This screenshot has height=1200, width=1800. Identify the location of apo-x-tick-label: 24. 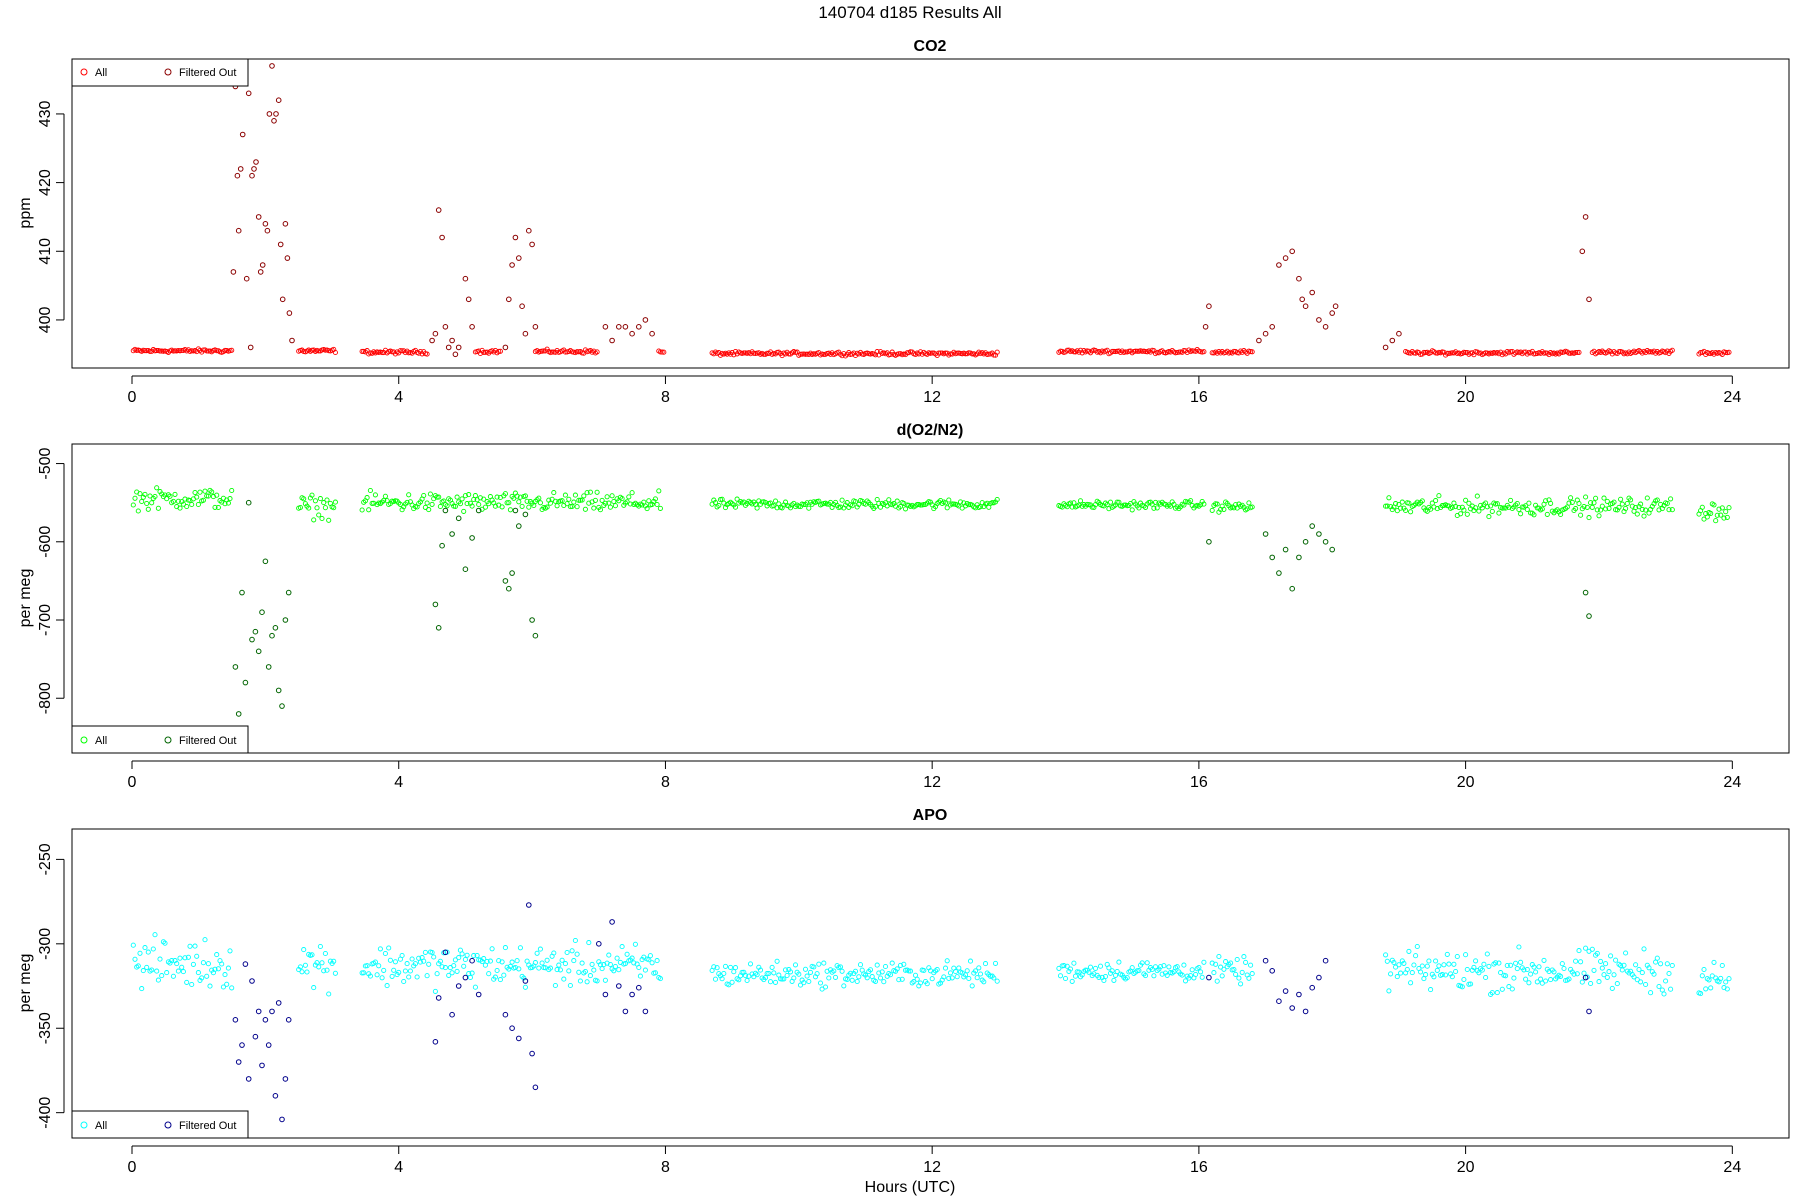
(1732, 1167).